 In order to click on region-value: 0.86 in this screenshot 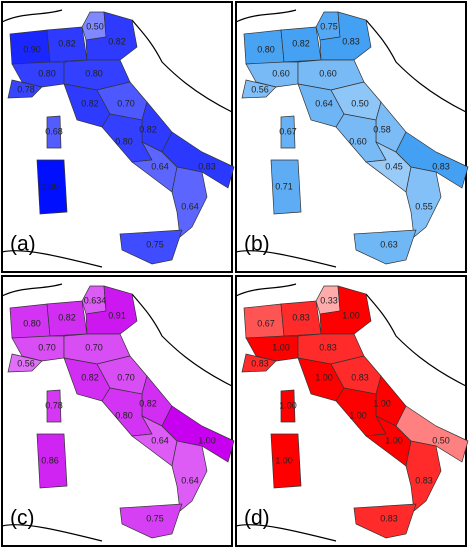, I will do `click(50, 460)`.